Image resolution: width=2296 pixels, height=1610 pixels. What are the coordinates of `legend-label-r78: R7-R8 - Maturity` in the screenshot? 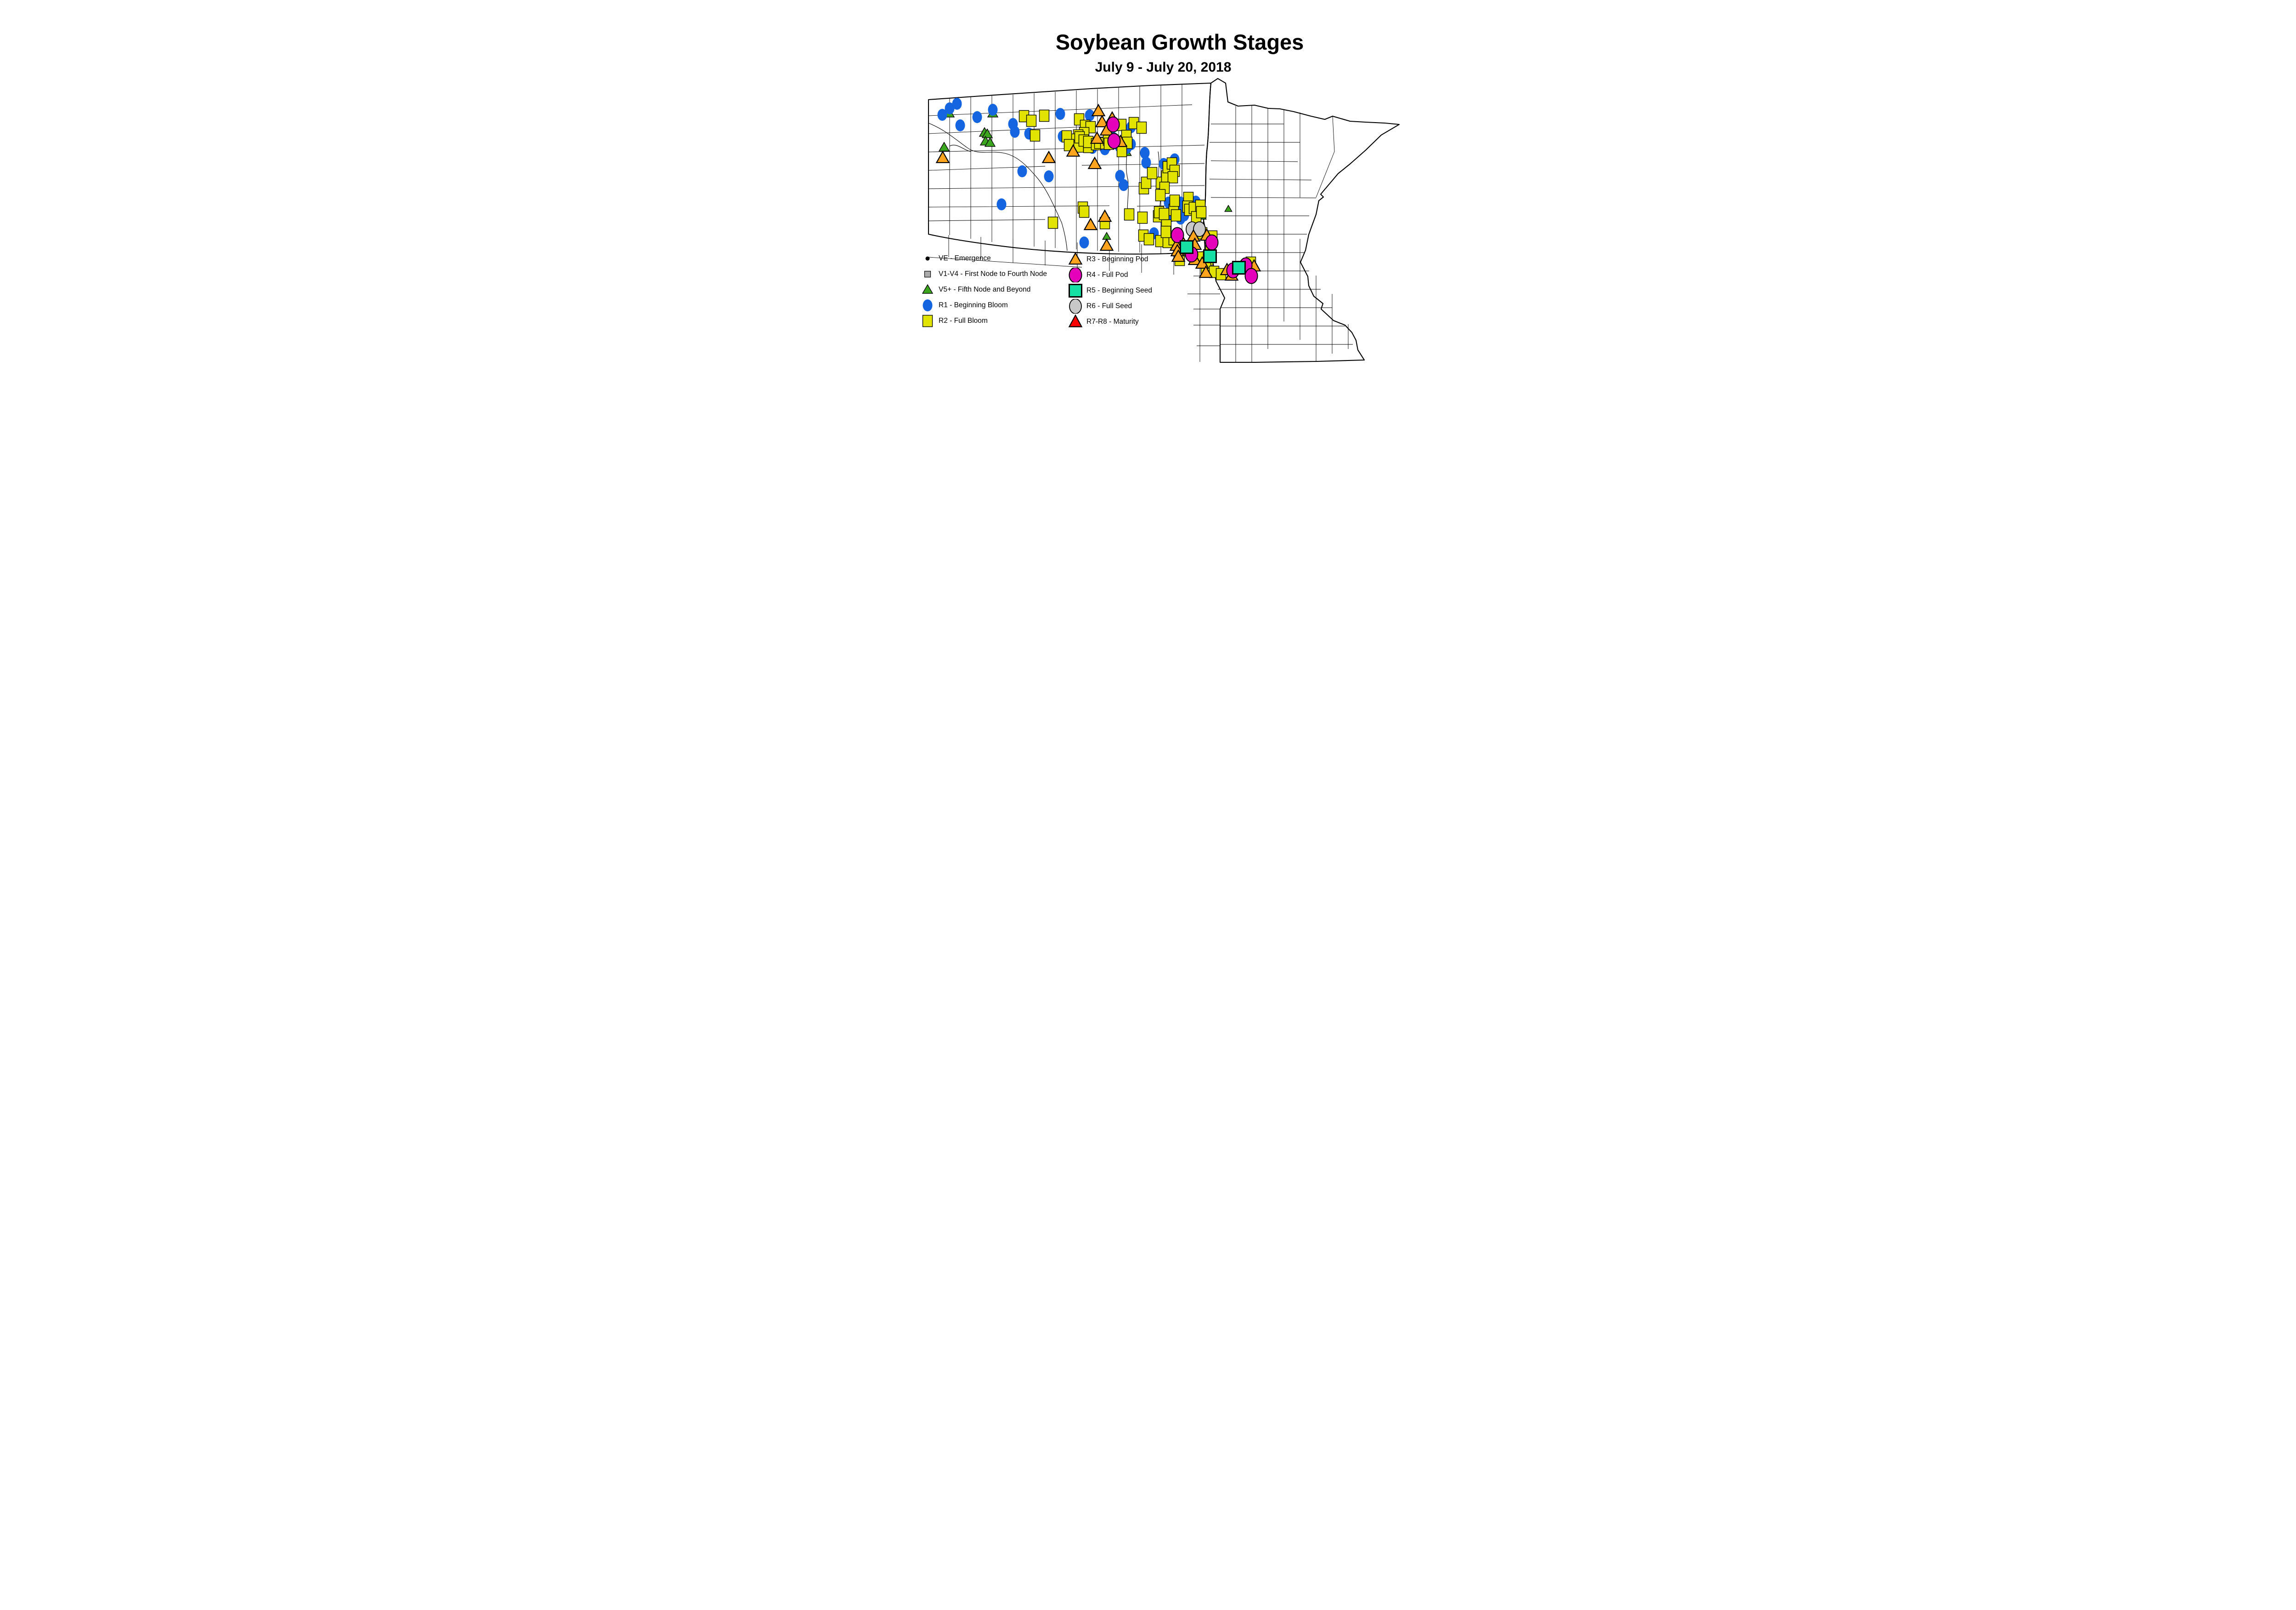 It's located at (1112, 322).